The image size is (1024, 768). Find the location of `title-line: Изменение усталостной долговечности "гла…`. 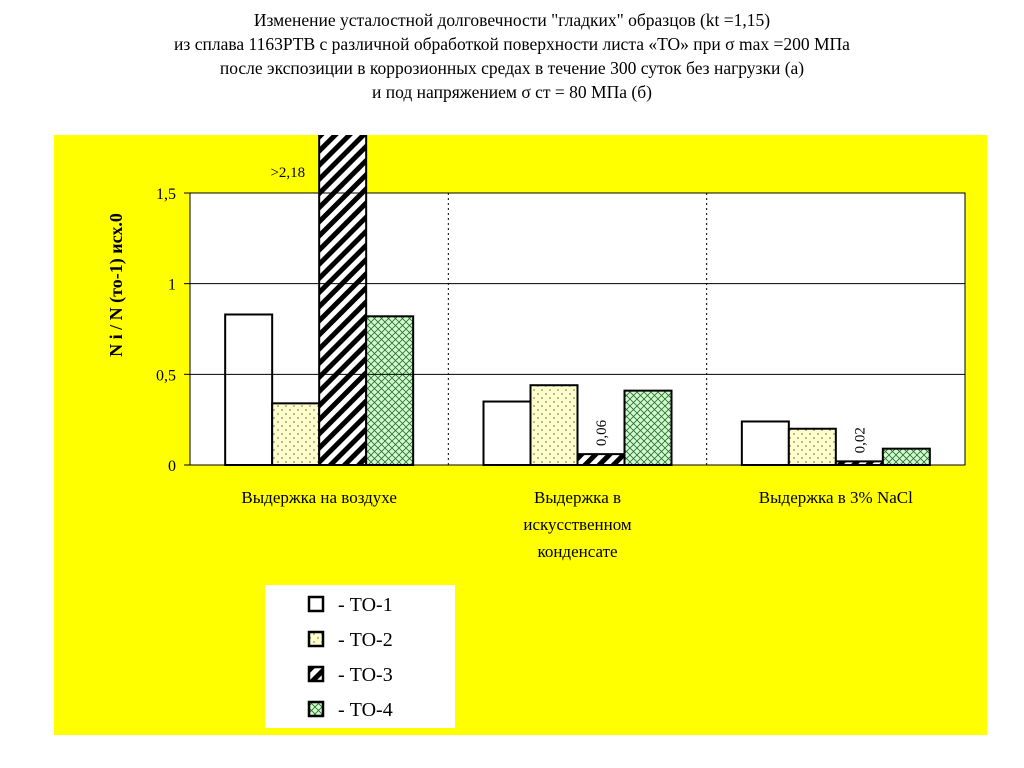

title-line: Изменение усталостной долговечности "гла… is located at coordinates (512, 20).